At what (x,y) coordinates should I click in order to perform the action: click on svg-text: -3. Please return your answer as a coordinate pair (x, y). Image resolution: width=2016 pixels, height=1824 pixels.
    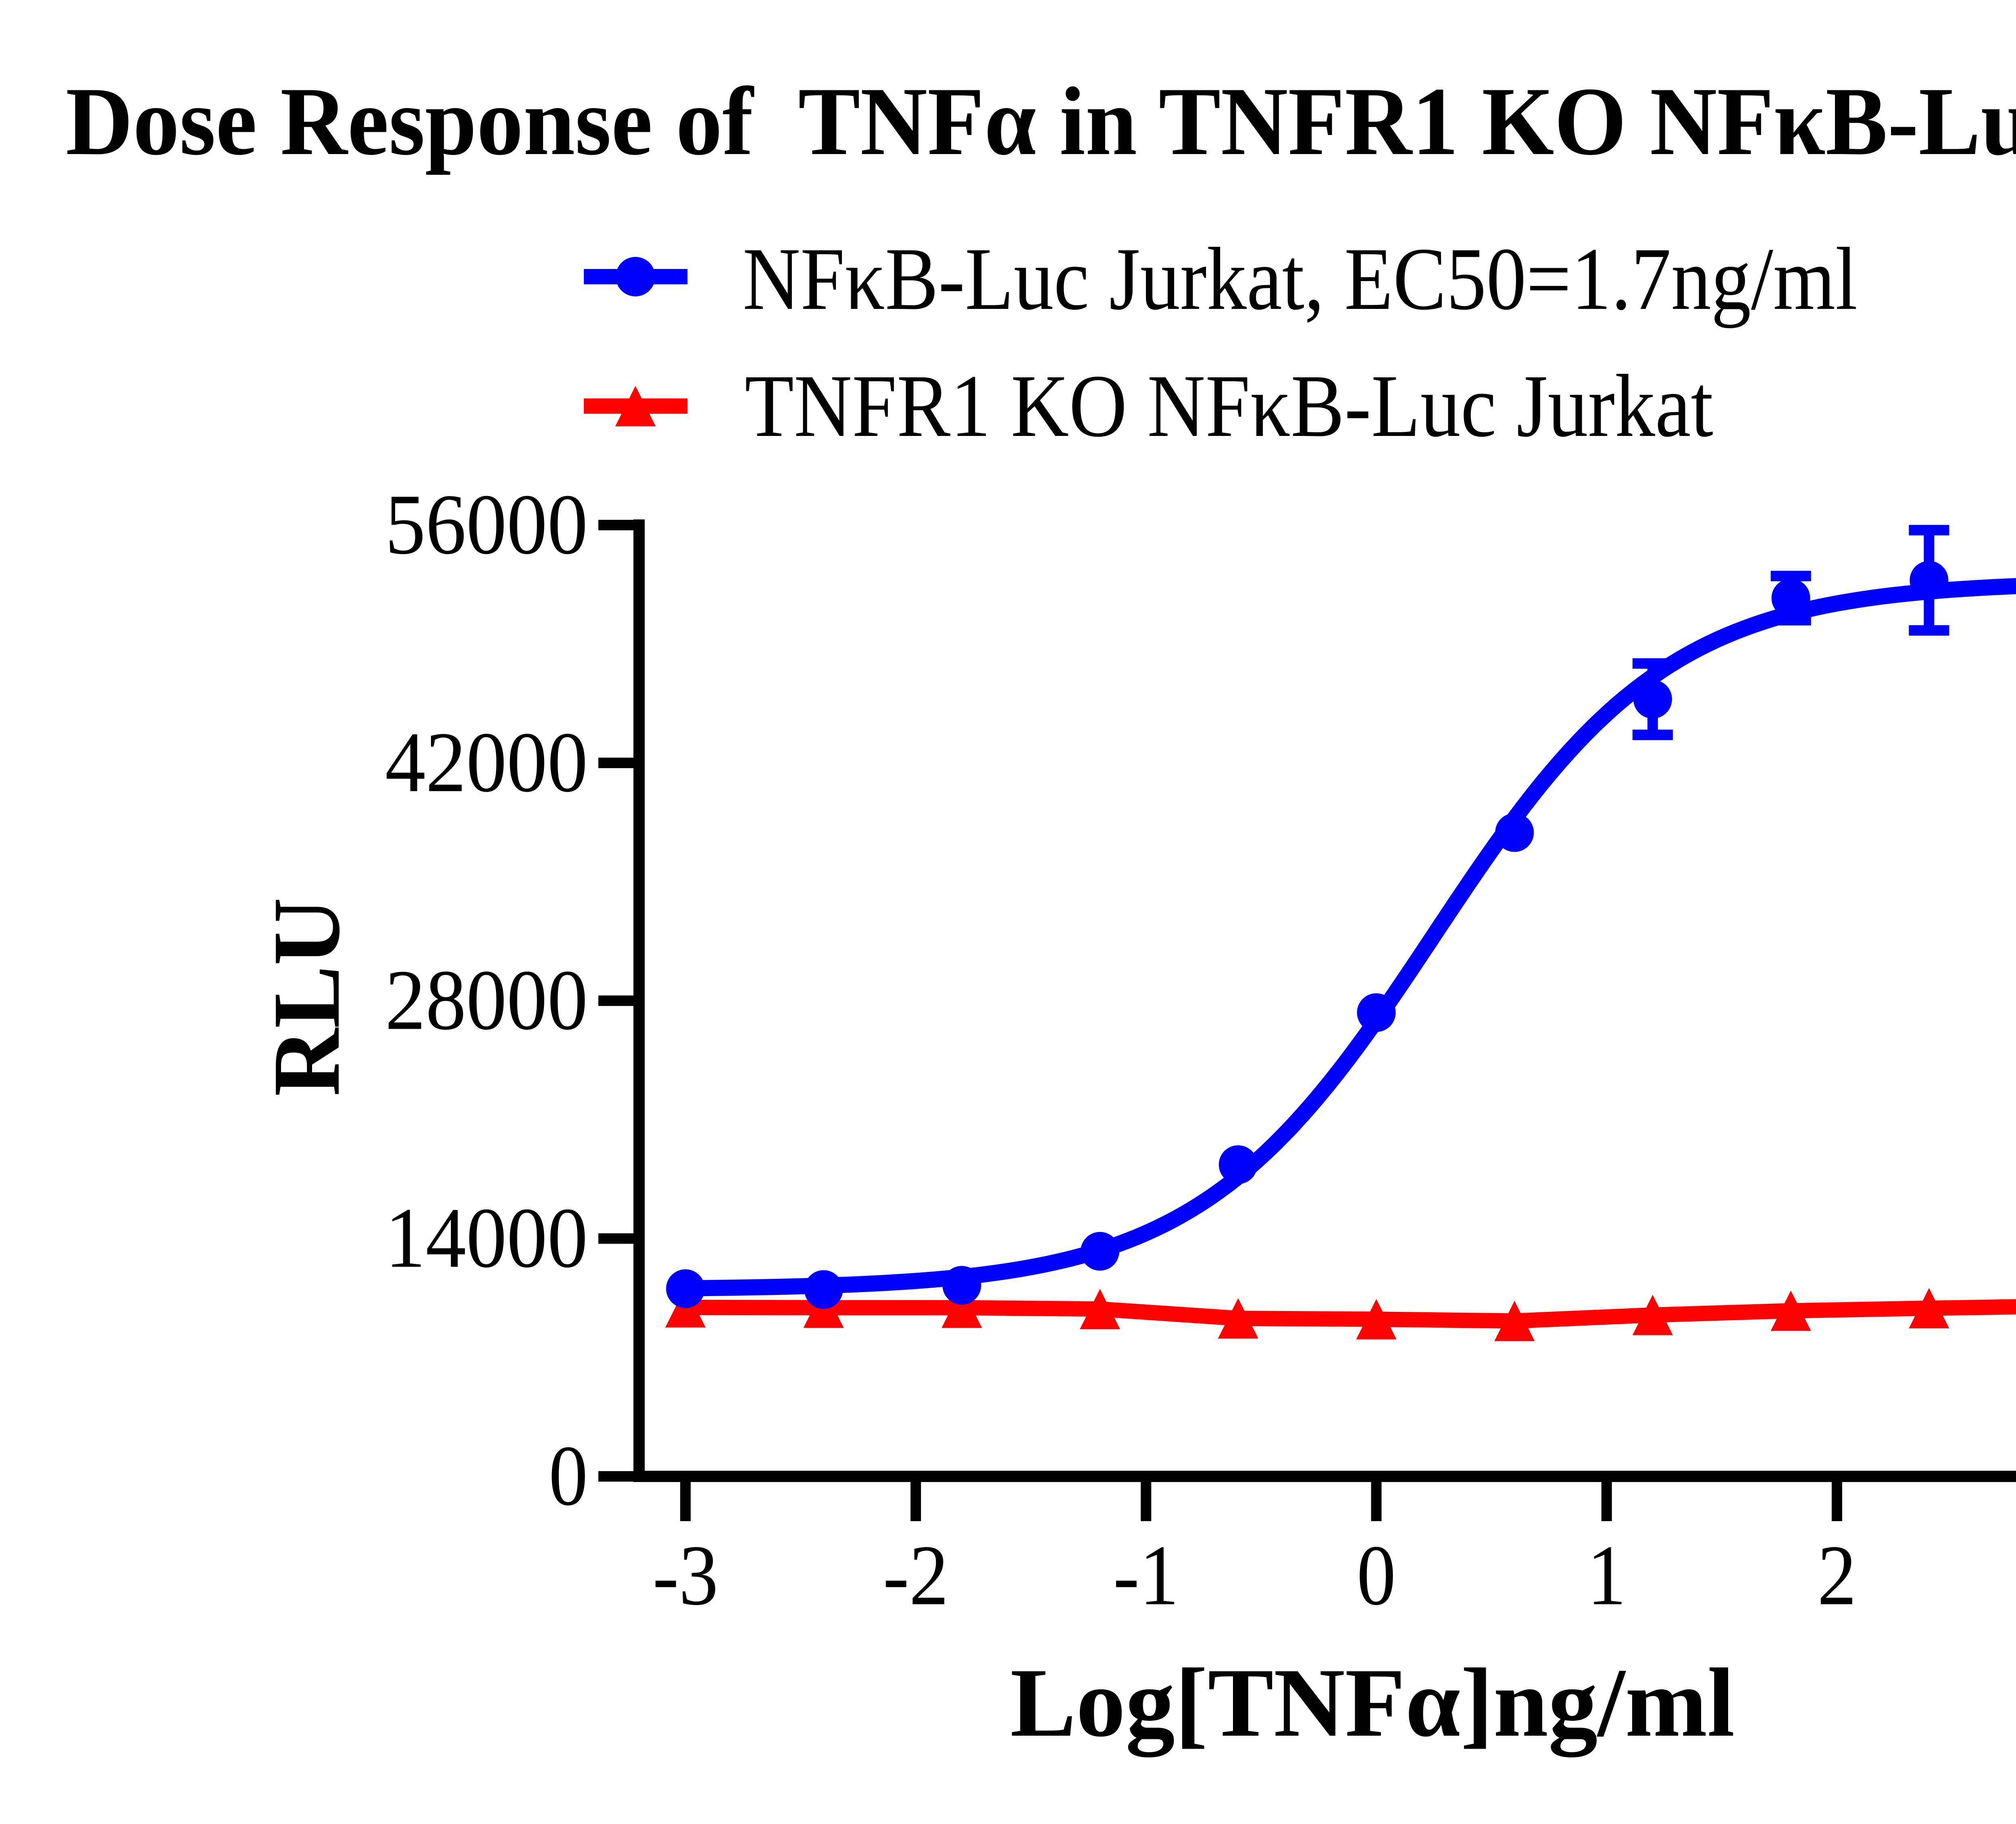
    Looking at the image, I should click on (686, 1575).